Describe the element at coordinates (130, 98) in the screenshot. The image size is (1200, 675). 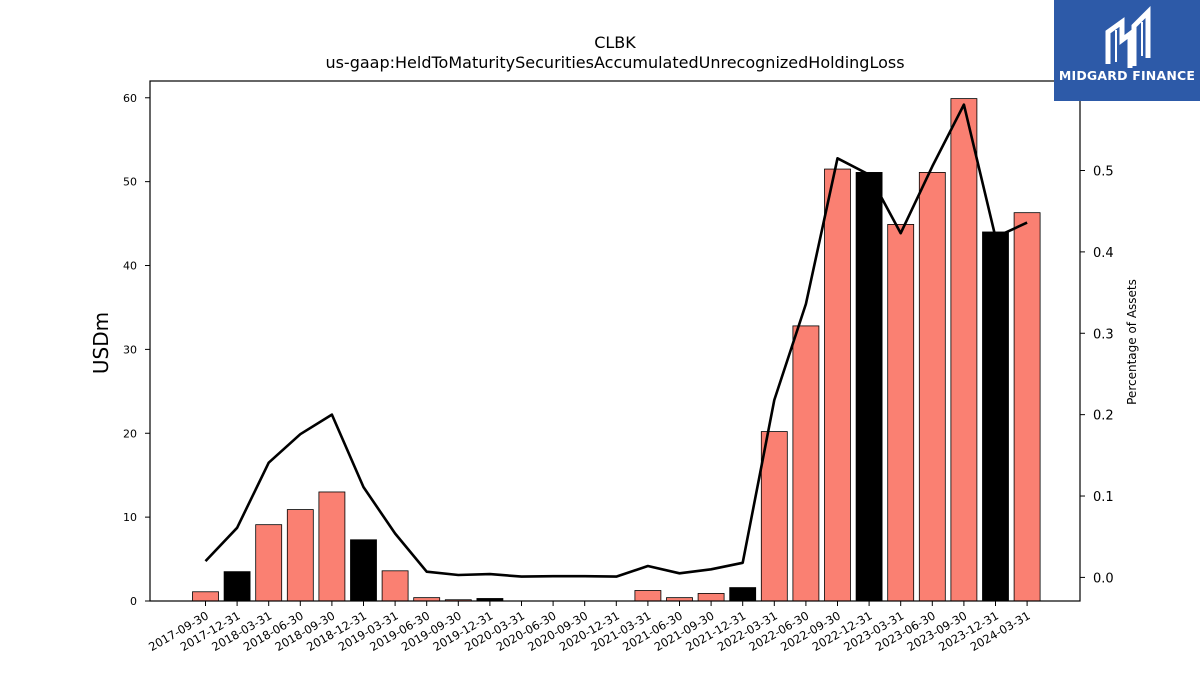
I see `y-tick-label: 60` at that location.